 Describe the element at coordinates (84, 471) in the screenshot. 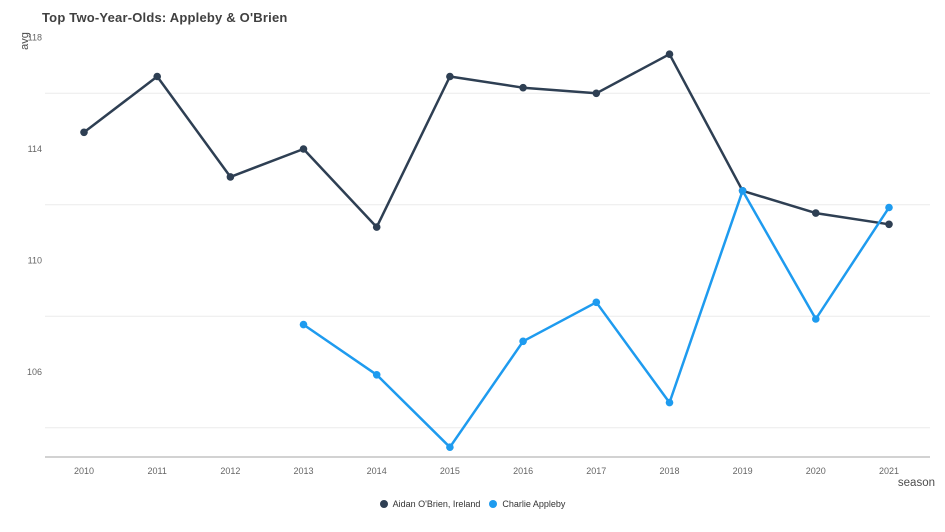

I see `x-tick-label: 2010` at that location.